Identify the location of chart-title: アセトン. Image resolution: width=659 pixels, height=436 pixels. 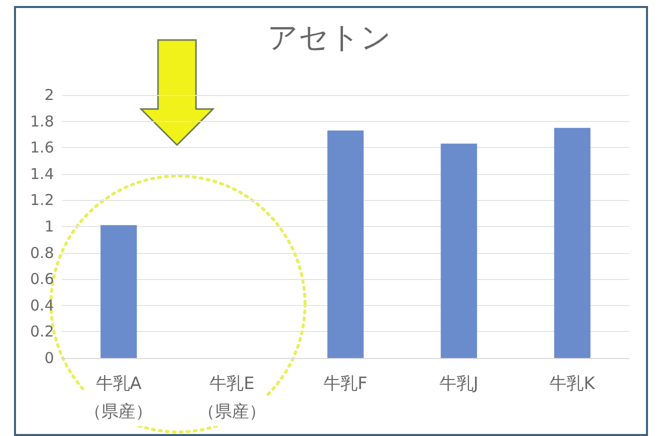
(330, 38).